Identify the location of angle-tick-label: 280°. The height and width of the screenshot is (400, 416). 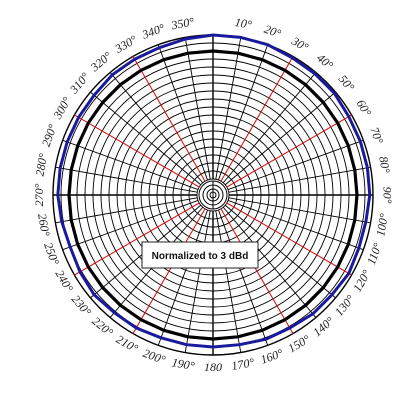
(42, 164).